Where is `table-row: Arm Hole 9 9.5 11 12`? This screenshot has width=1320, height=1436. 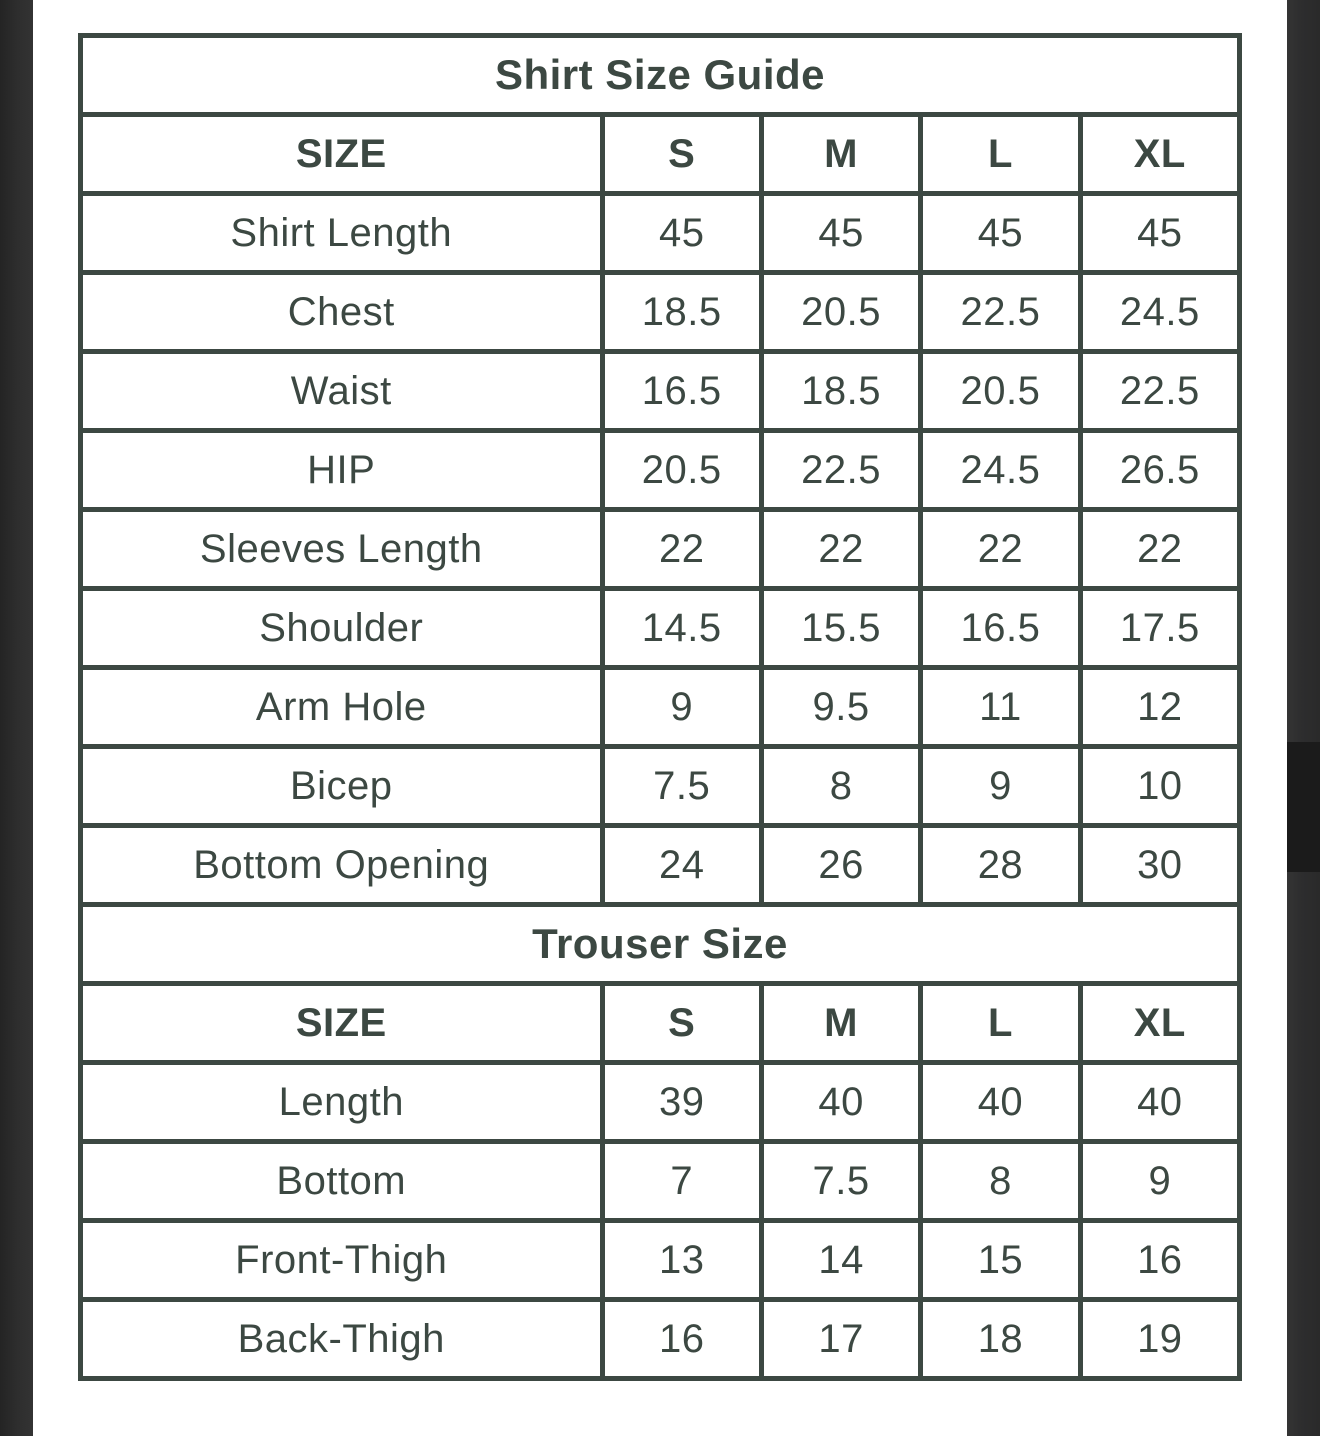 table-row: Arm Hole 9 9.5 11 12 is located at coordinates (660, 707).